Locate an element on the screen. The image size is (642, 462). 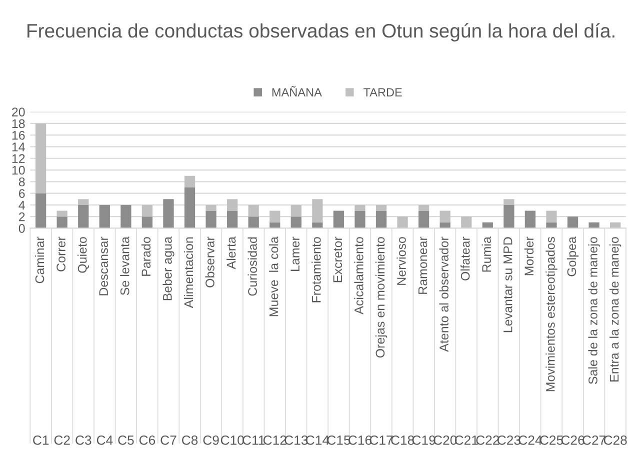
x-tick-label: Golpea is located at coordinates (572, 256).